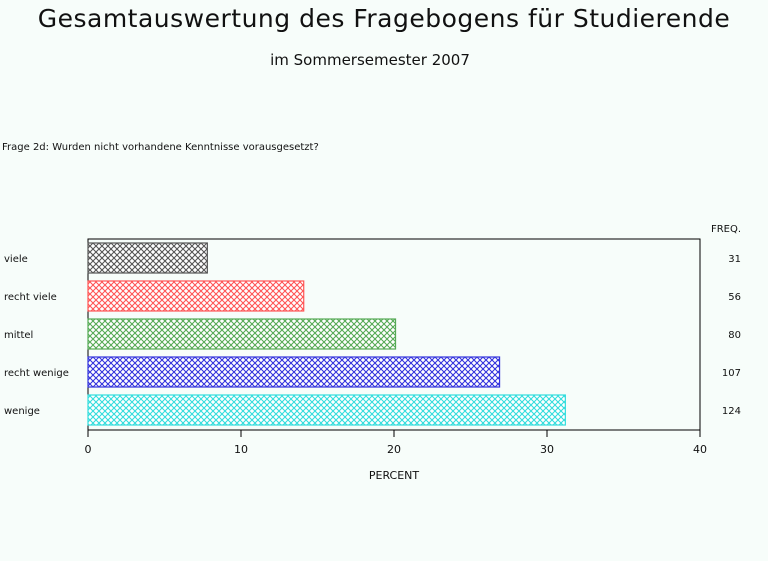  Describe the element at coordinates (547, 449) in the screenshot. I see `x-tick-label: 30` at that location.